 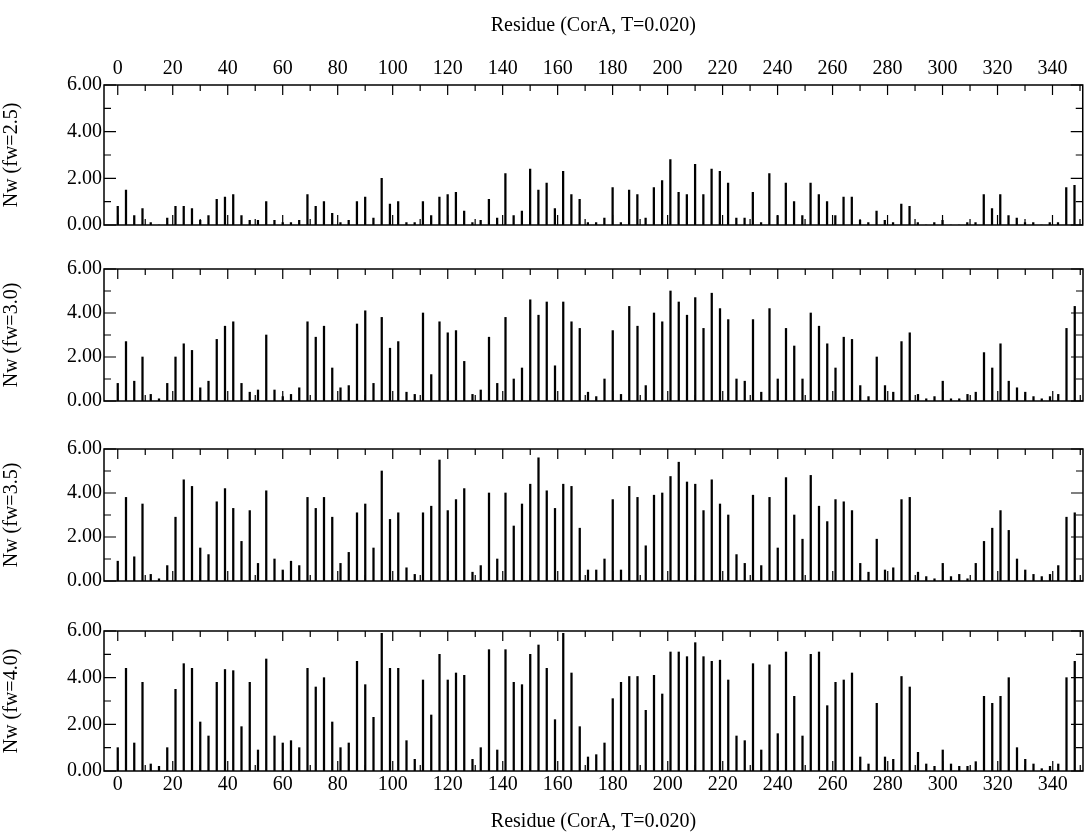 I want to click on y-axis-title: Nw (fw=3.5), so click(x=11, y=515).